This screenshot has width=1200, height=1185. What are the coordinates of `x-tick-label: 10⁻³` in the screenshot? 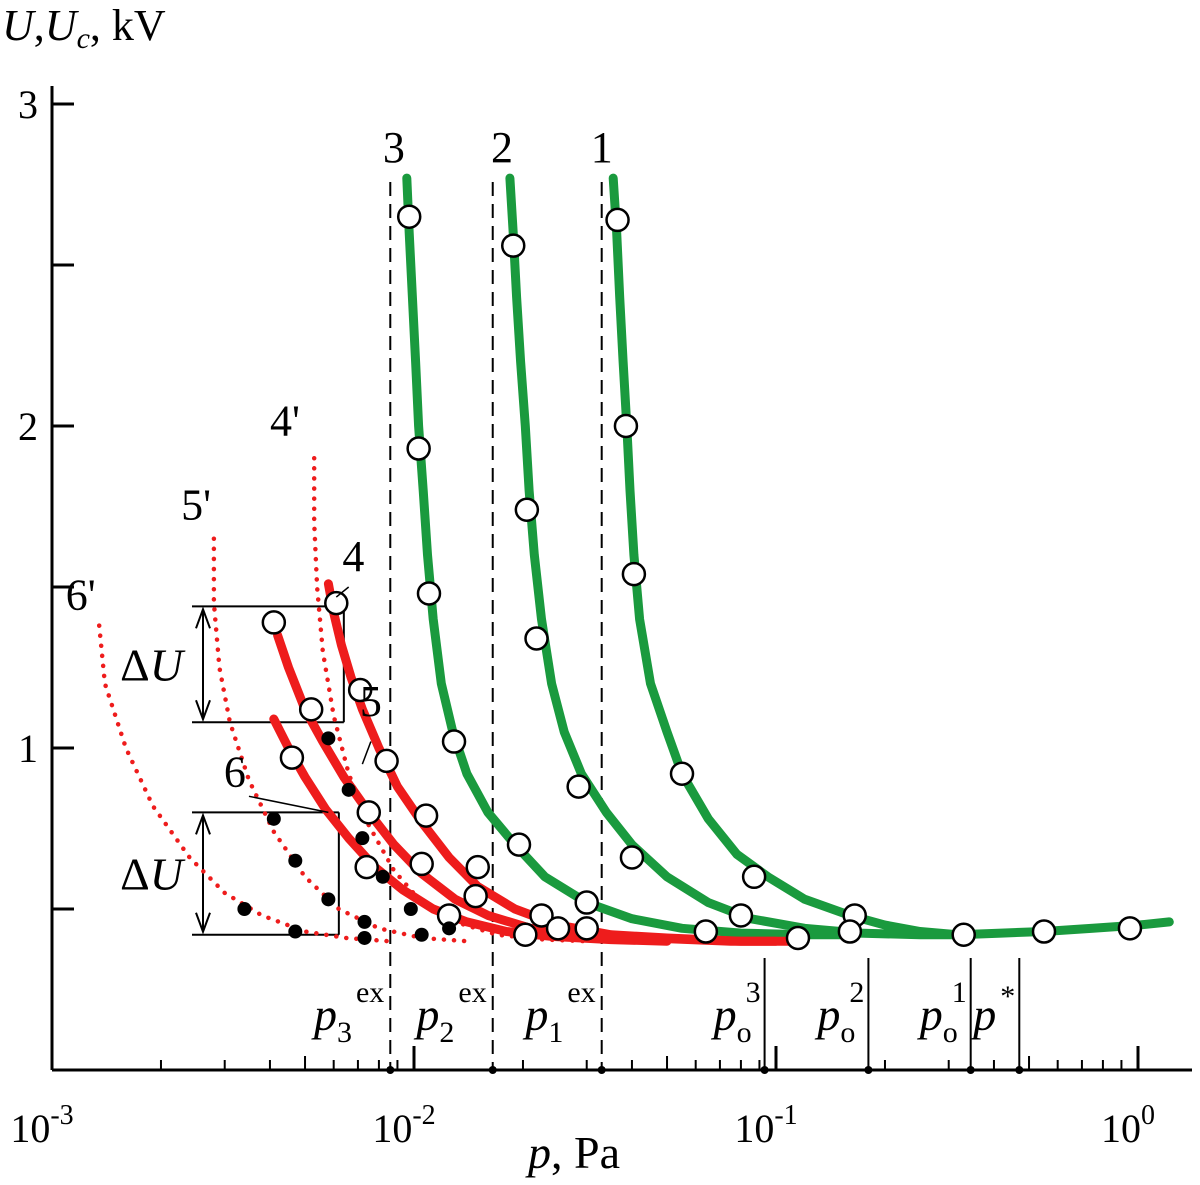 It's located at (41, 1125).